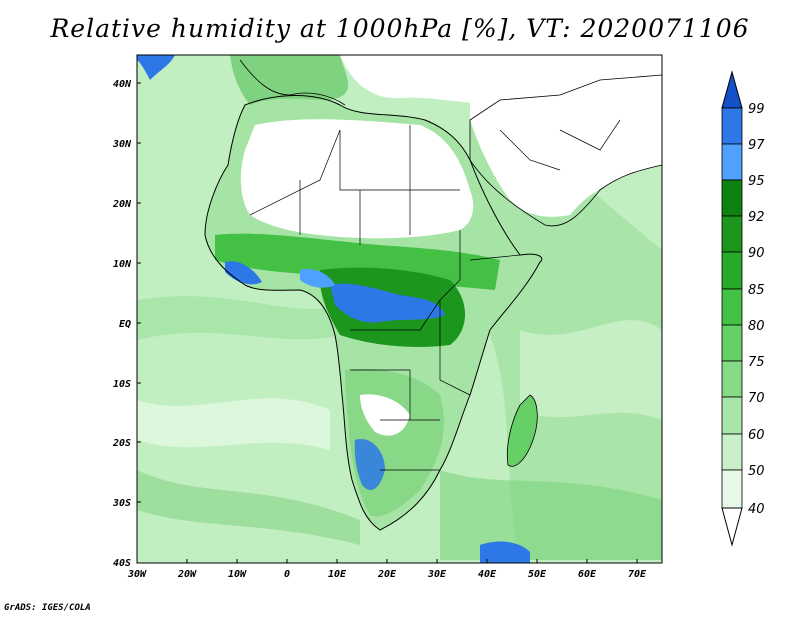 Image resolution: width=800 pixels, height=618 pixels. Describe the element at coordinates (237, 574) in the screenshot. I see `lon-tick-label: 10W` at that location.